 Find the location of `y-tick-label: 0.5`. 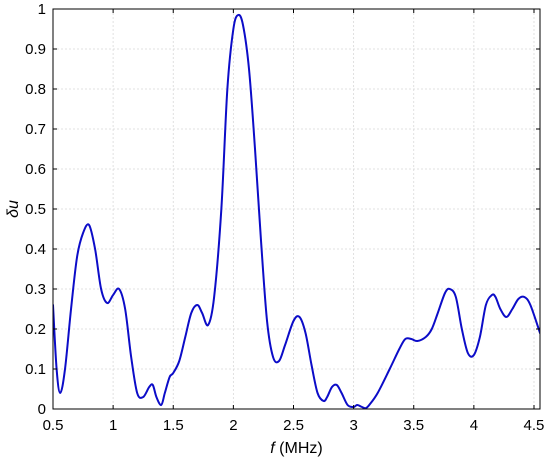

y-tick-label: 0.5 is located at coordinates (35, 209).